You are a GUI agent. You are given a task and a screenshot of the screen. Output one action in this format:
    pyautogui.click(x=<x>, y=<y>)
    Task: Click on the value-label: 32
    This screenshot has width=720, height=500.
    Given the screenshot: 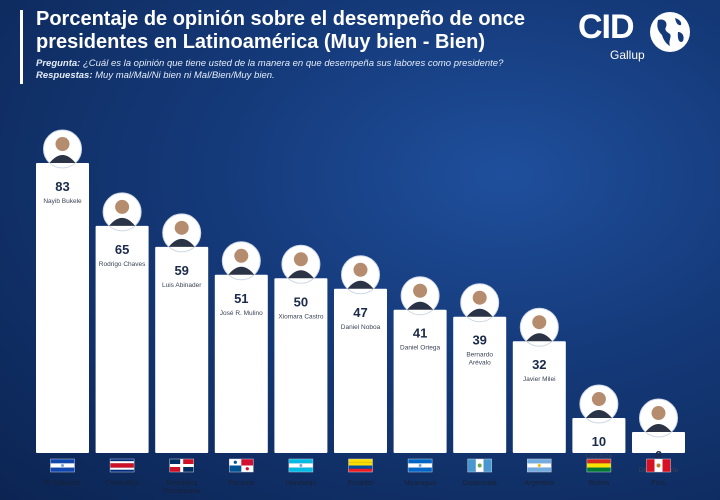 What is the action you would take?
    pyautogui.click(x=539, y=364)
    